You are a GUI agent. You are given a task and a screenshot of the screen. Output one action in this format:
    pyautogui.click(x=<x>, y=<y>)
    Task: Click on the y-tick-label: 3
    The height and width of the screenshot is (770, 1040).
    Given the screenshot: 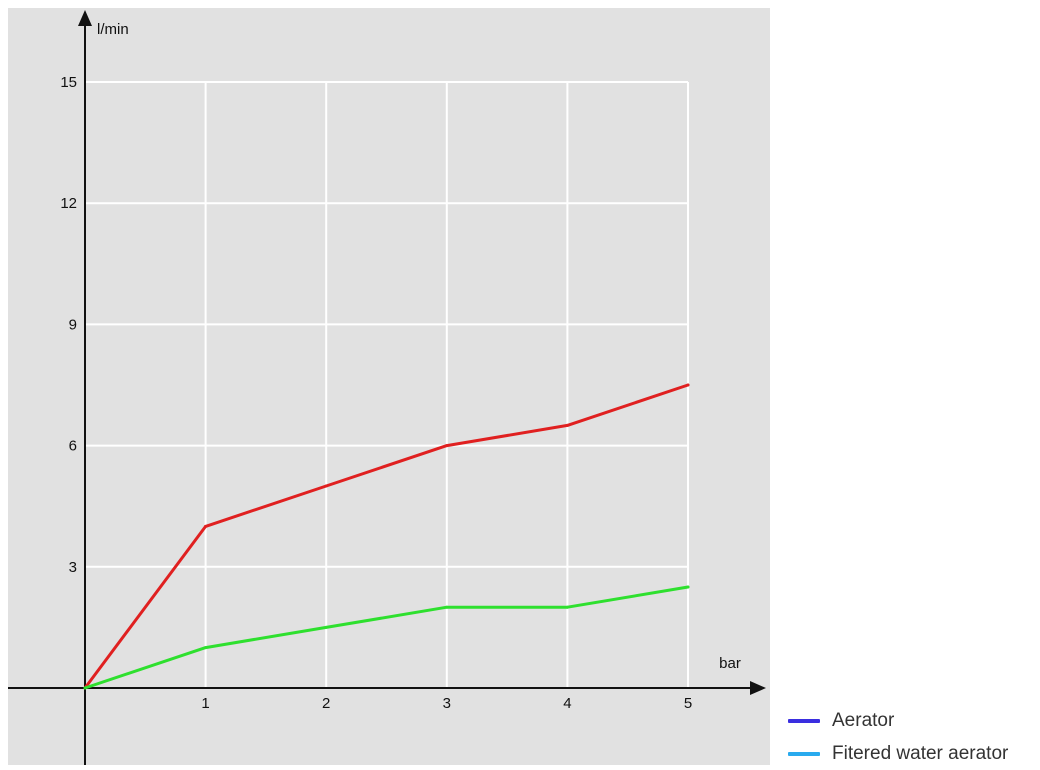 What is the action you would take?
    pyautogui.click(x=73, y=567)
    